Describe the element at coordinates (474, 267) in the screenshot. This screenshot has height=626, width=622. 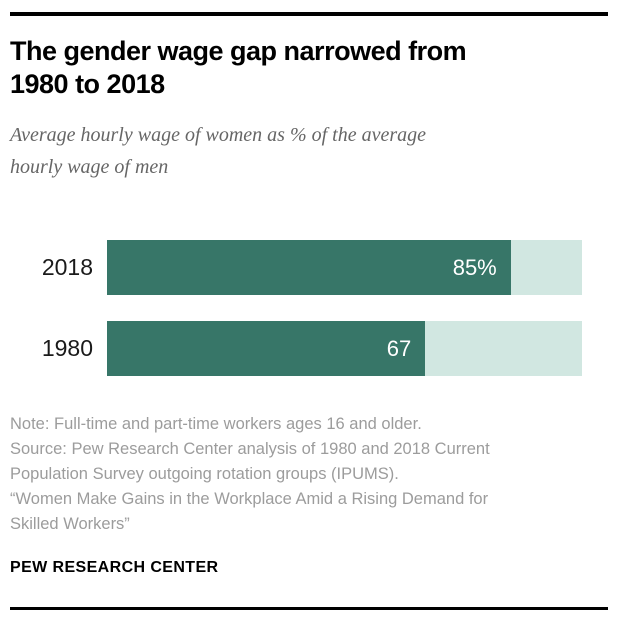
I see `bar-value-label-2018: 85%` at that location.